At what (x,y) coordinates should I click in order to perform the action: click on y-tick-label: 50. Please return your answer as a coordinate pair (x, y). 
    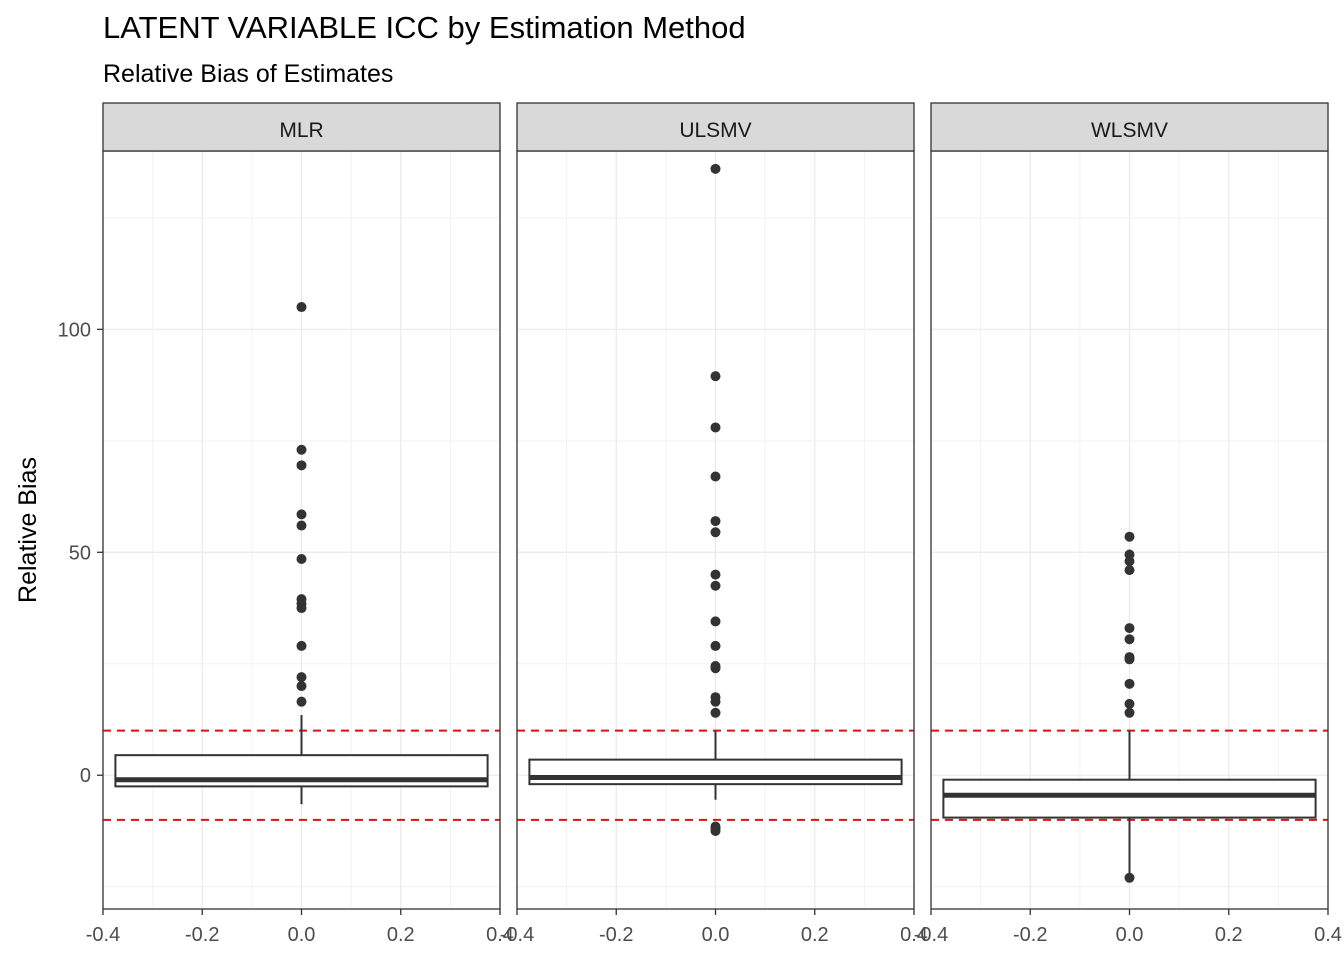
    Looking at the image, I should click on (80, 553).